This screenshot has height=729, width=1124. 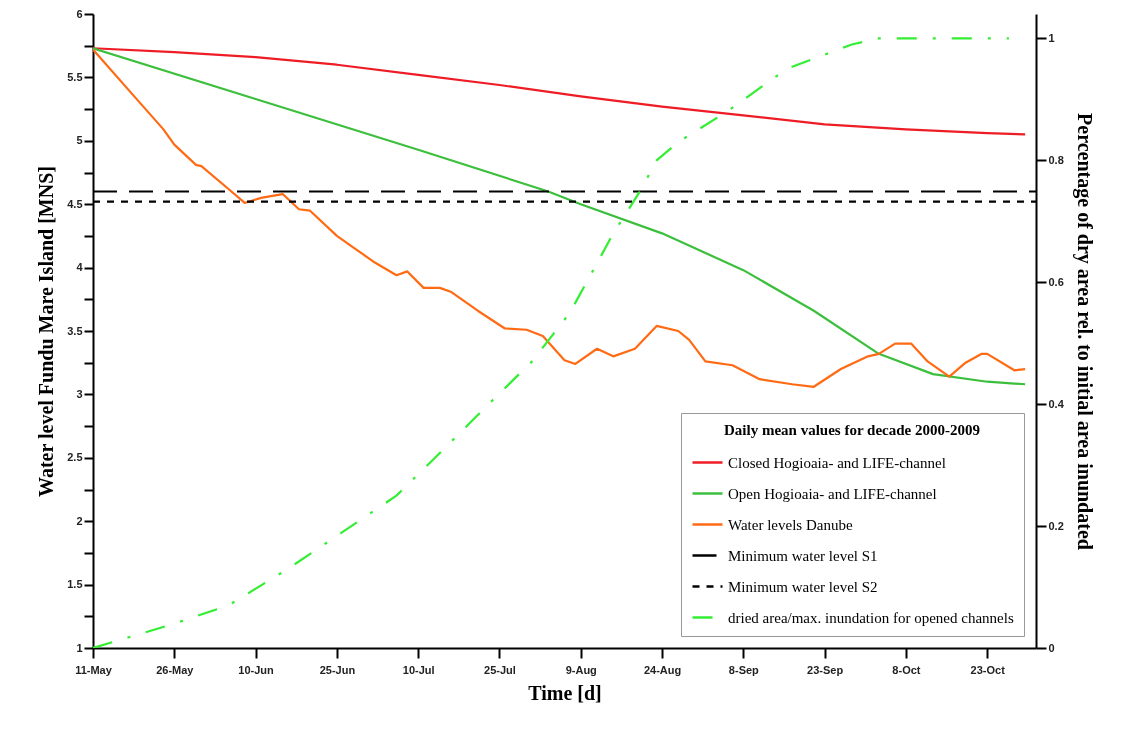 I want to click on x-tick-label: 25-Jul, so click(x=500, y=669).